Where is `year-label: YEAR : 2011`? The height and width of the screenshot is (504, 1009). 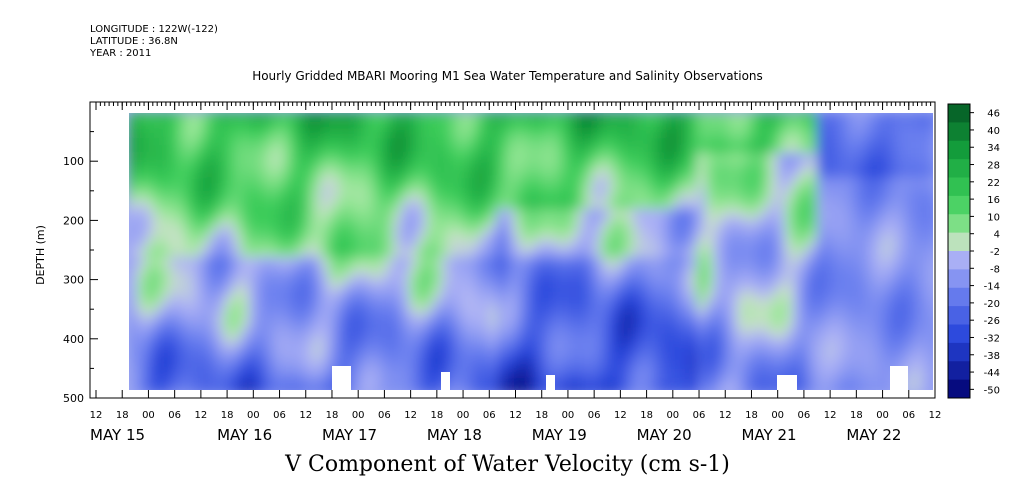
year-label: YEAR : 2011 is located at coordinates (121, 53).